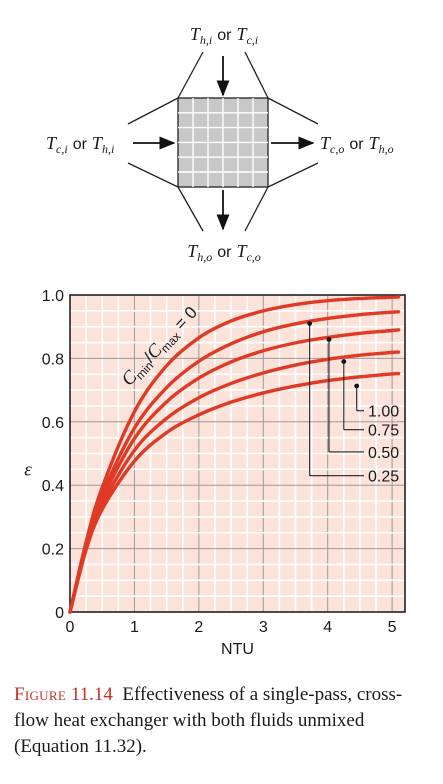  I want to click on bottom-temperature-label: Th,o or Tc,o, so click(224, 252).